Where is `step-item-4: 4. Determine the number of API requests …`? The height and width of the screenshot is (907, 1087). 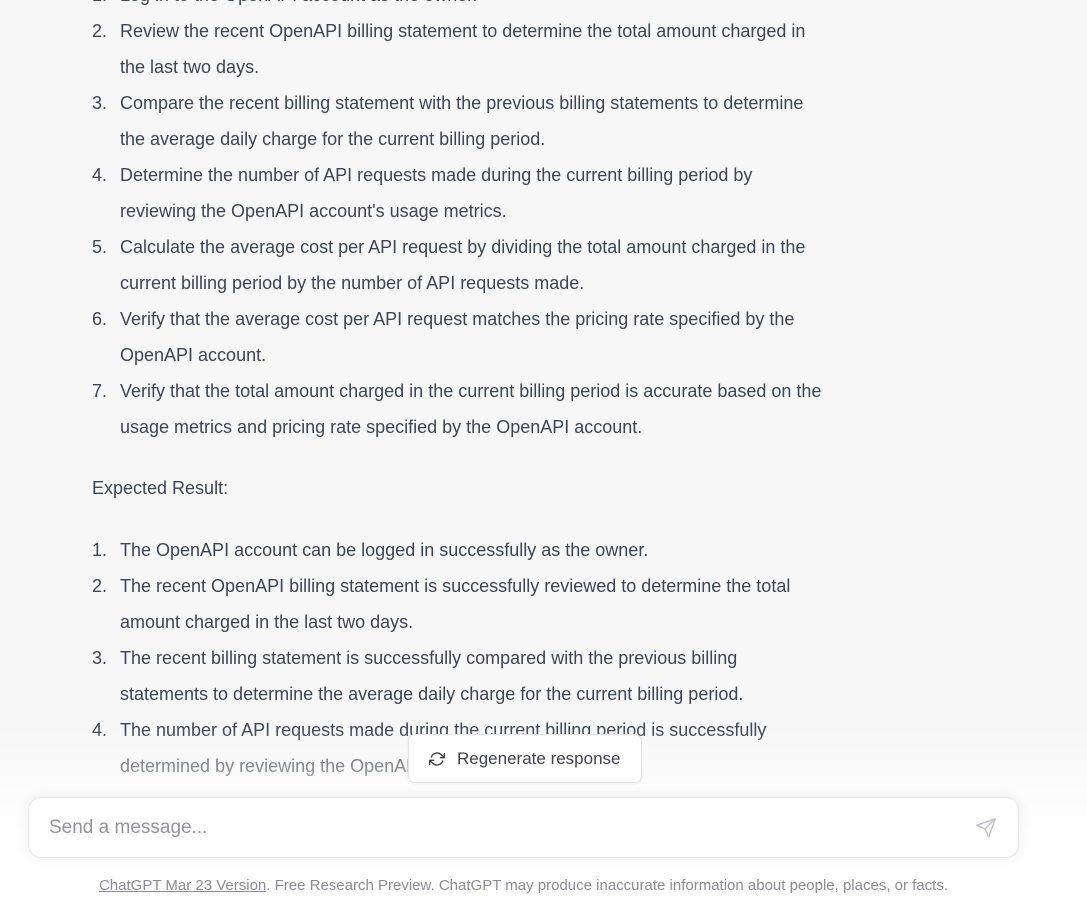
step-item-4: 4. Determine the number of API requests … is located at coordinates (527, 193).